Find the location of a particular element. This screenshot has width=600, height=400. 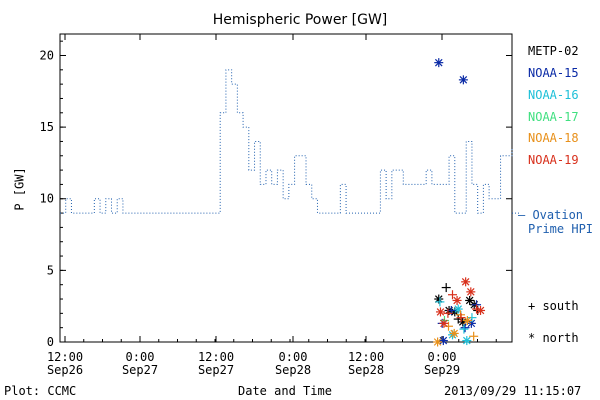

x-axis-label: Date and Time is located at coordinates (285, 391).